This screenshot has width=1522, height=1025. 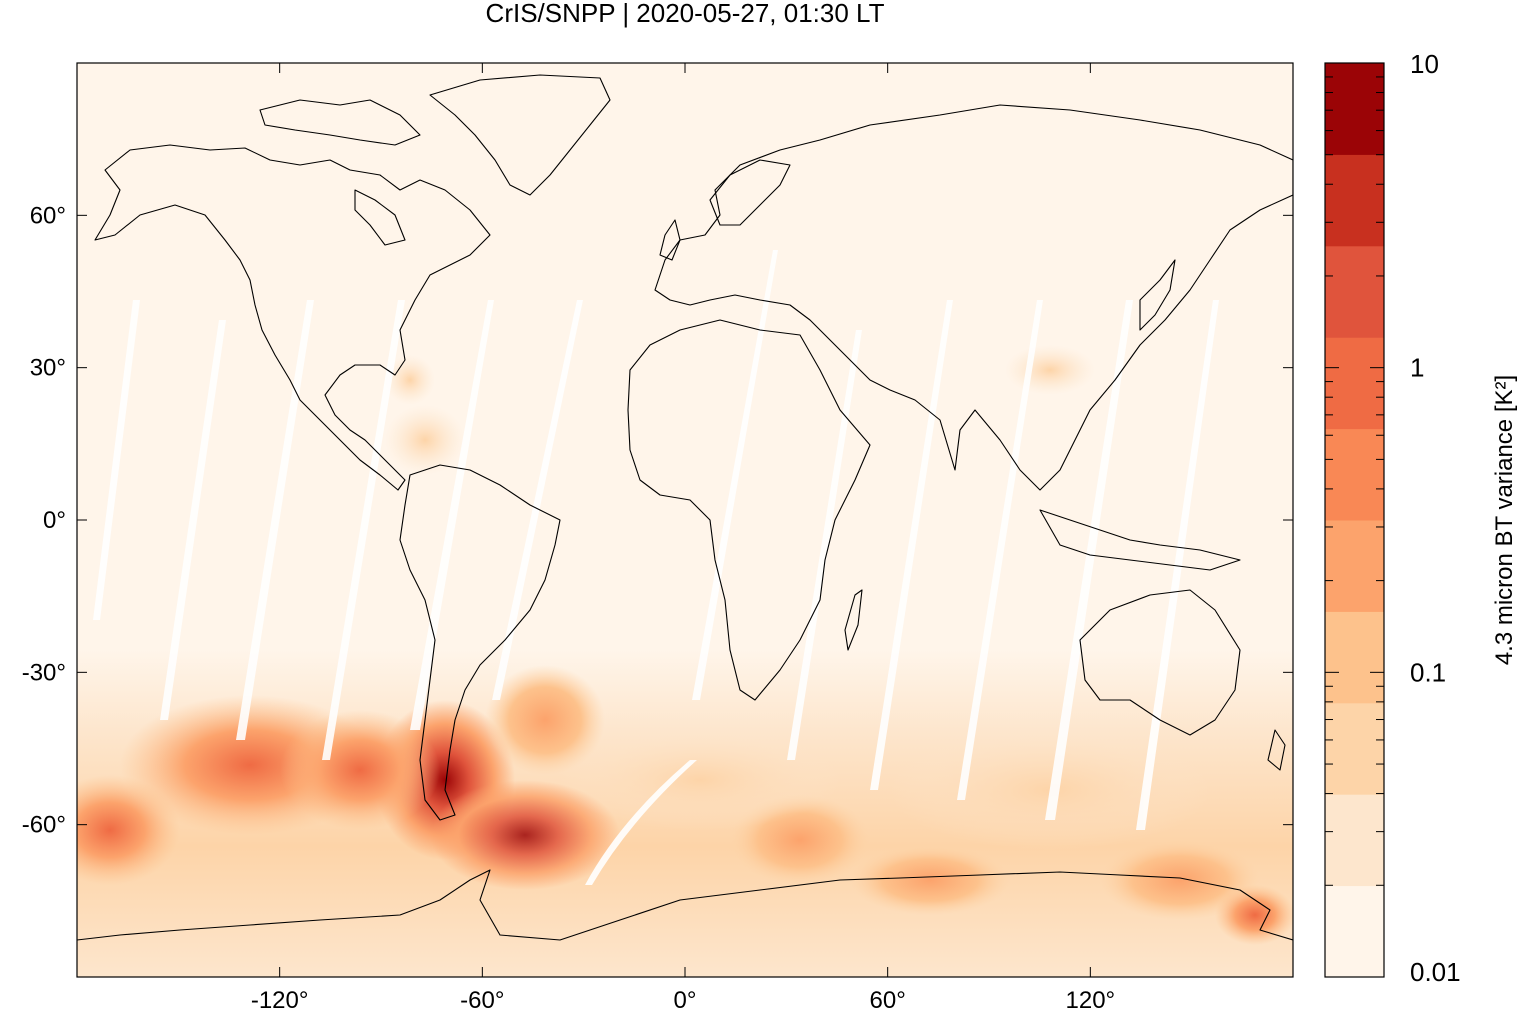 What do you see at coordinates (1417, 368) in the screenshot?
I see `colorbar-tick-label: 1` at bounding box center [1417, 368].